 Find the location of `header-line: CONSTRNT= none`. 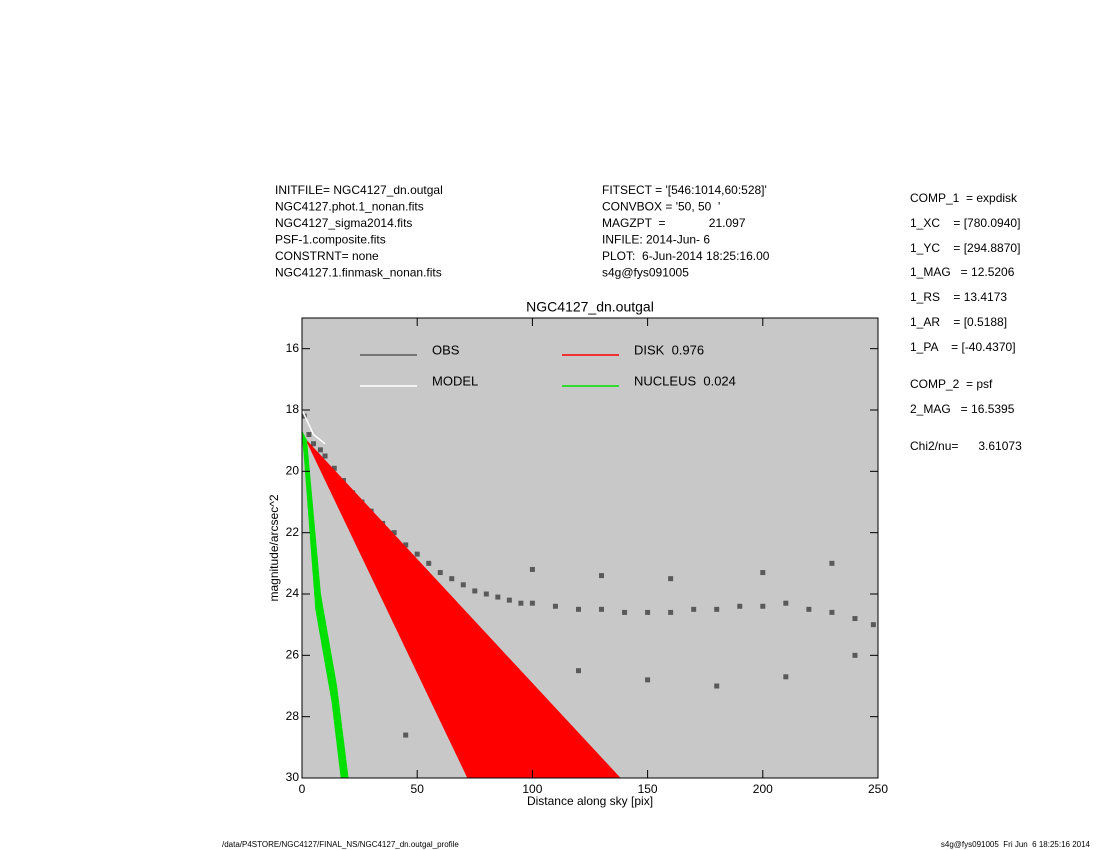

header-line: CONSTRNT= none is located at coordinates (327, 256).